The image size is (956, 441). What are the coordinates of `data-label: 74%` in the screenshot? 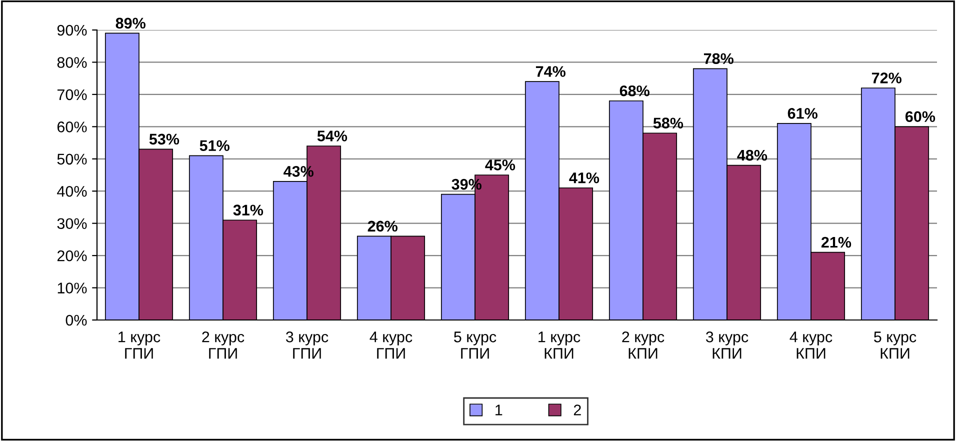 It's located at (551, 71).